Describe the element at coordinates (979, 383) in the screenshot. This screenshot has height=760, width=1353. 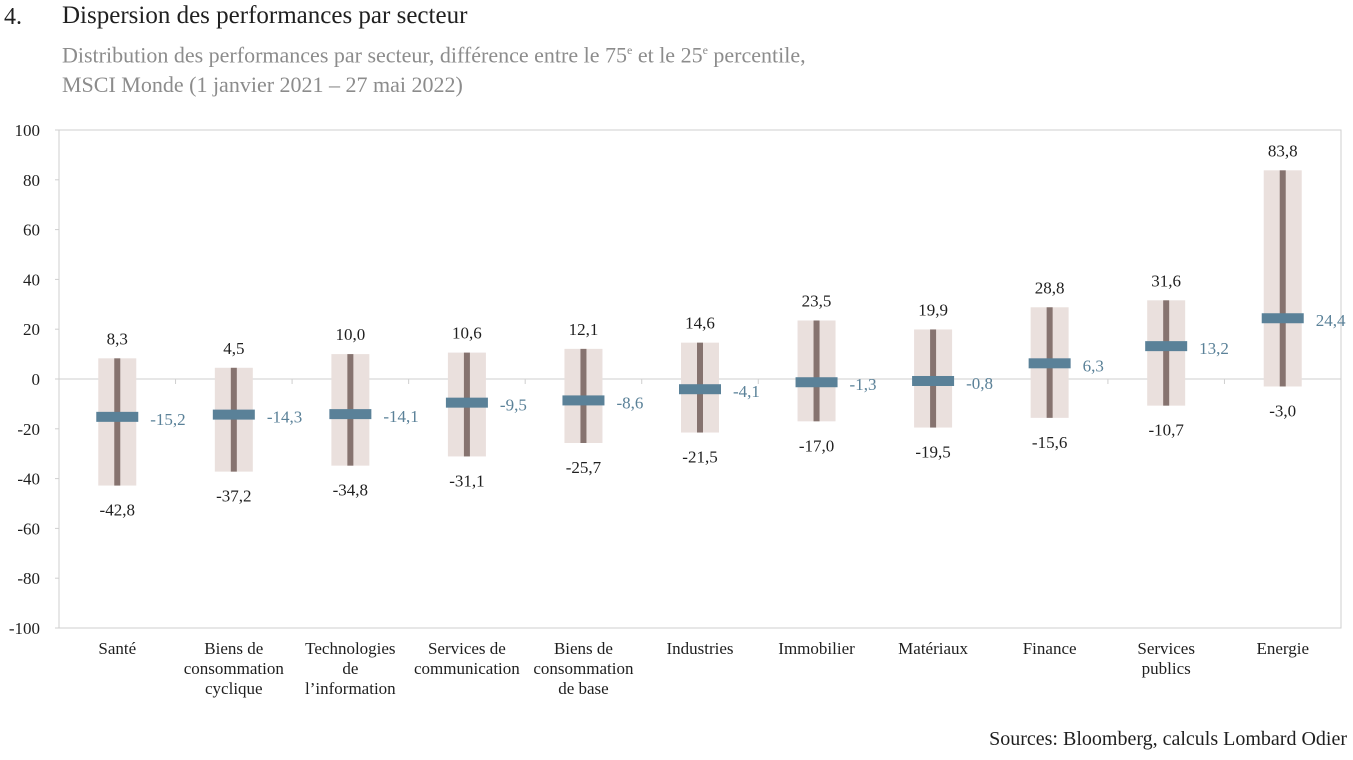
I see `median-value-label: -0,8` at that location.